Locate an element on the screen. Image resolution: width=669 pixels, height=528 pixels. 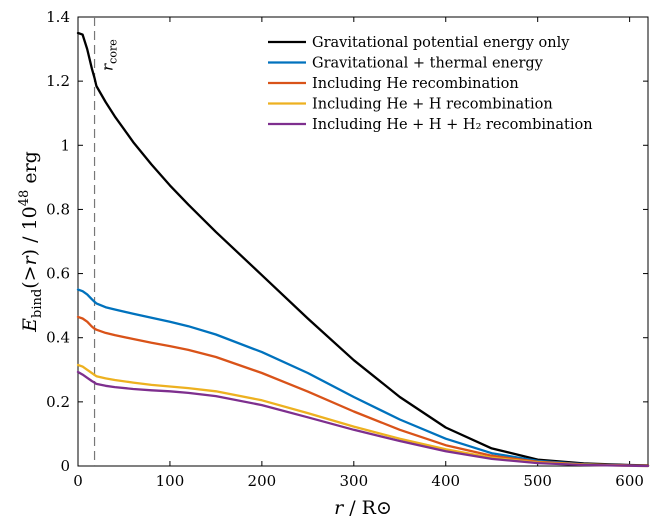
x-tick-label: 400 is located at coordinates (445, 481).